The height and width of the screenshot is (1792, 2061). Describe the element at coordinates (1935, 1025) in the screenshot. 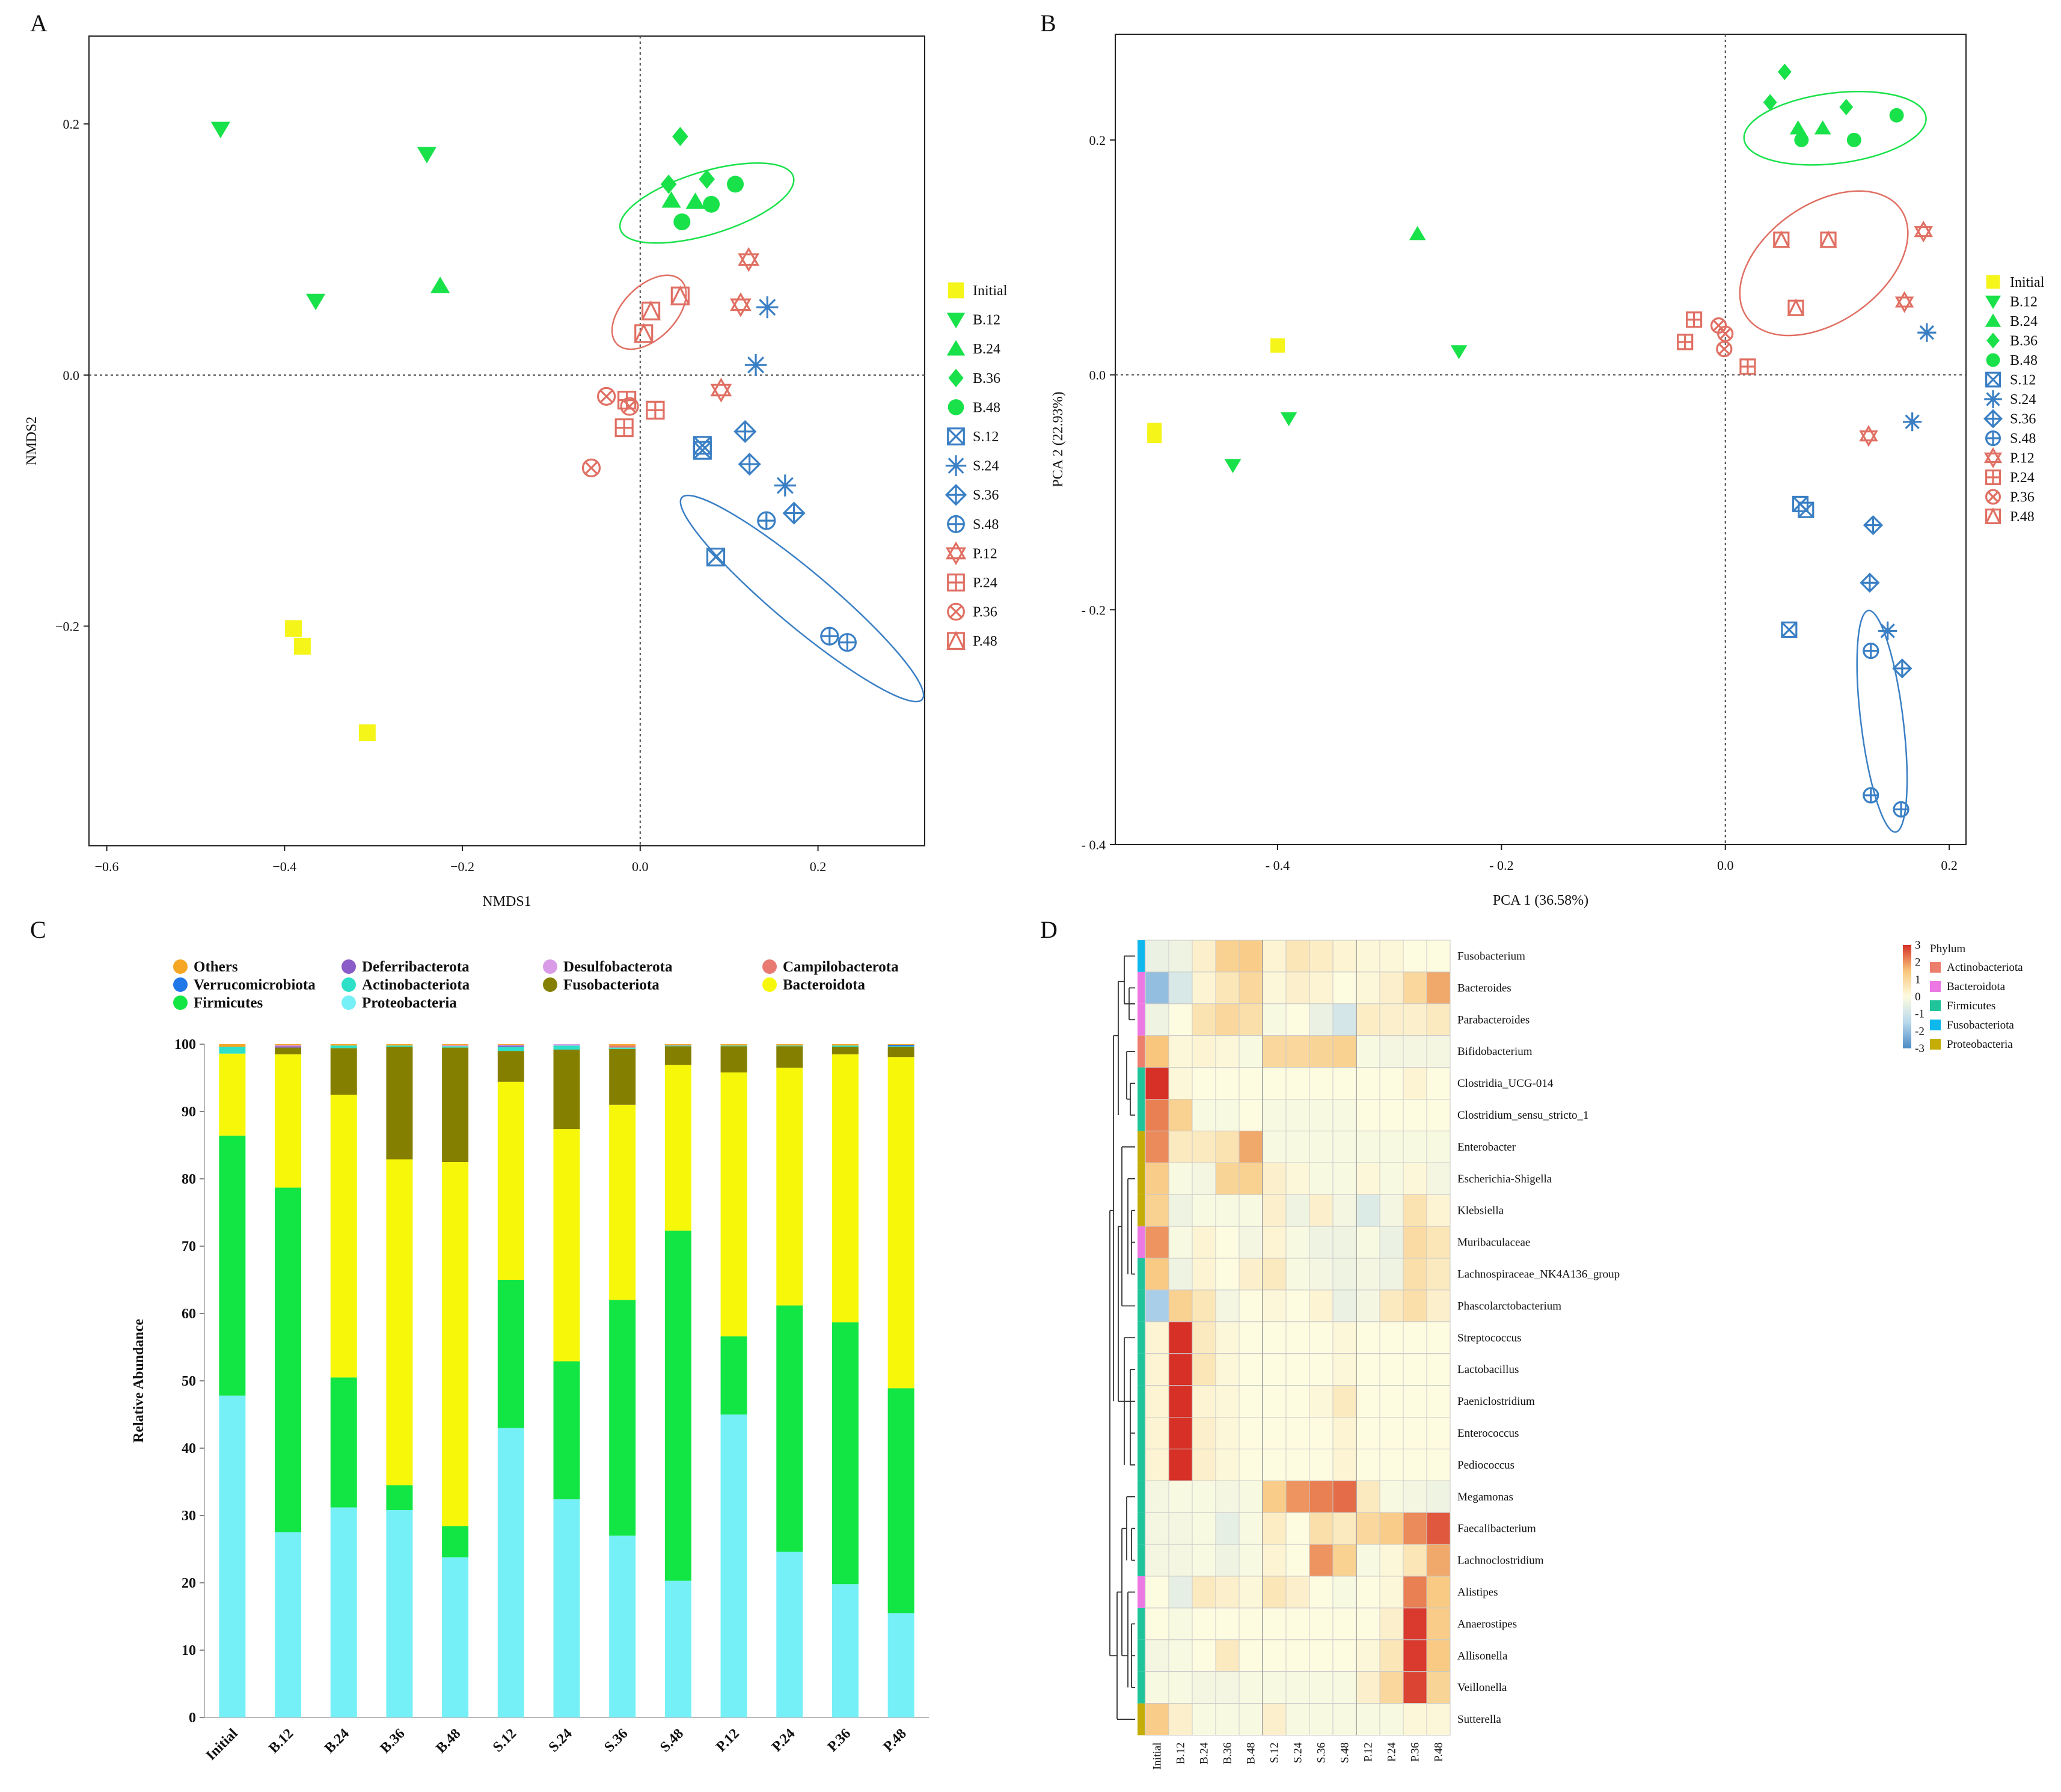

I see `phylum-legend-swatch` at that location.